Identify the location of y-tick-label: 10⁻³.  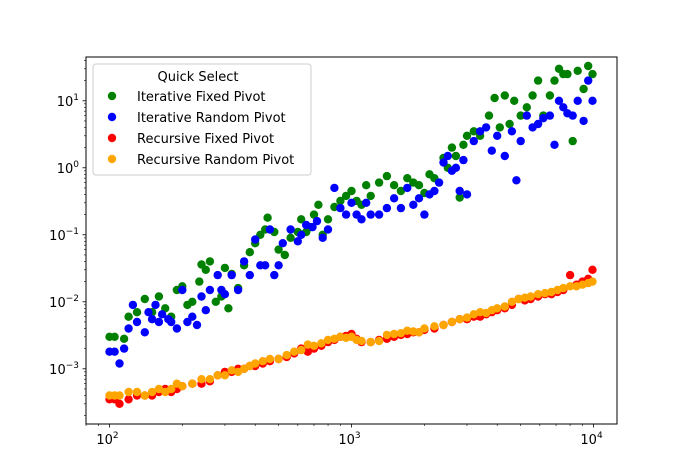
(64, 369).